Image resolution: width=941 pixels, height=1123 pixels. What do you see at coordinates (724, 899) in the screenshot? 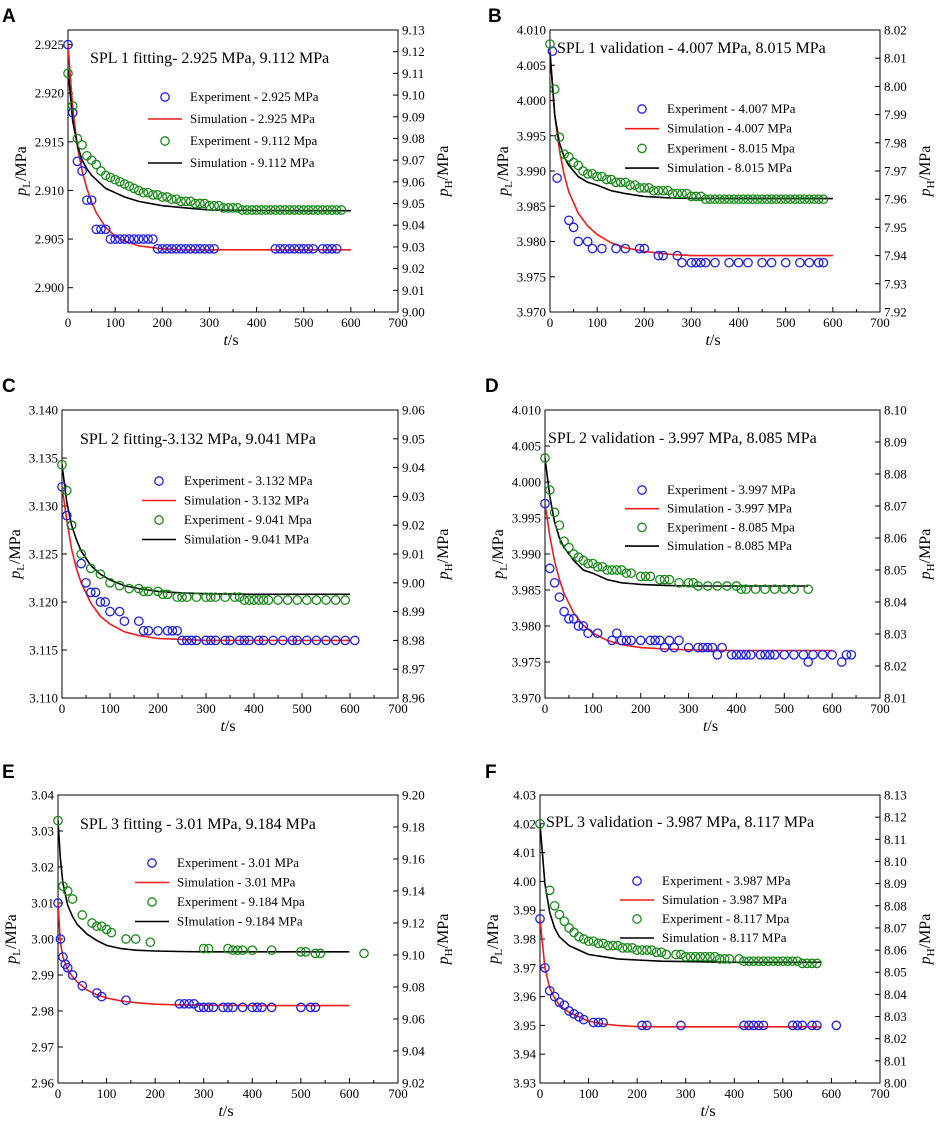
I see `legend-label: Simulation - 3.987 MPa` at bounding box center [724, 899].